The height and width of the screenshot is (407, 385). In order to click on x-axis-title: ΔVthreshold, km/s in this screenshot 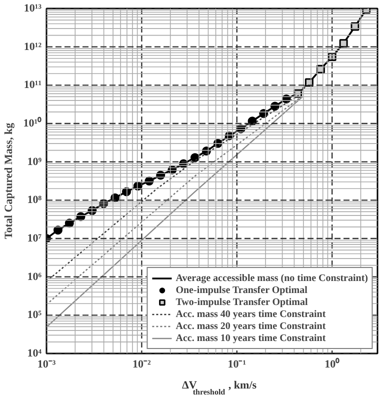, I will do `click(220, 388)`.